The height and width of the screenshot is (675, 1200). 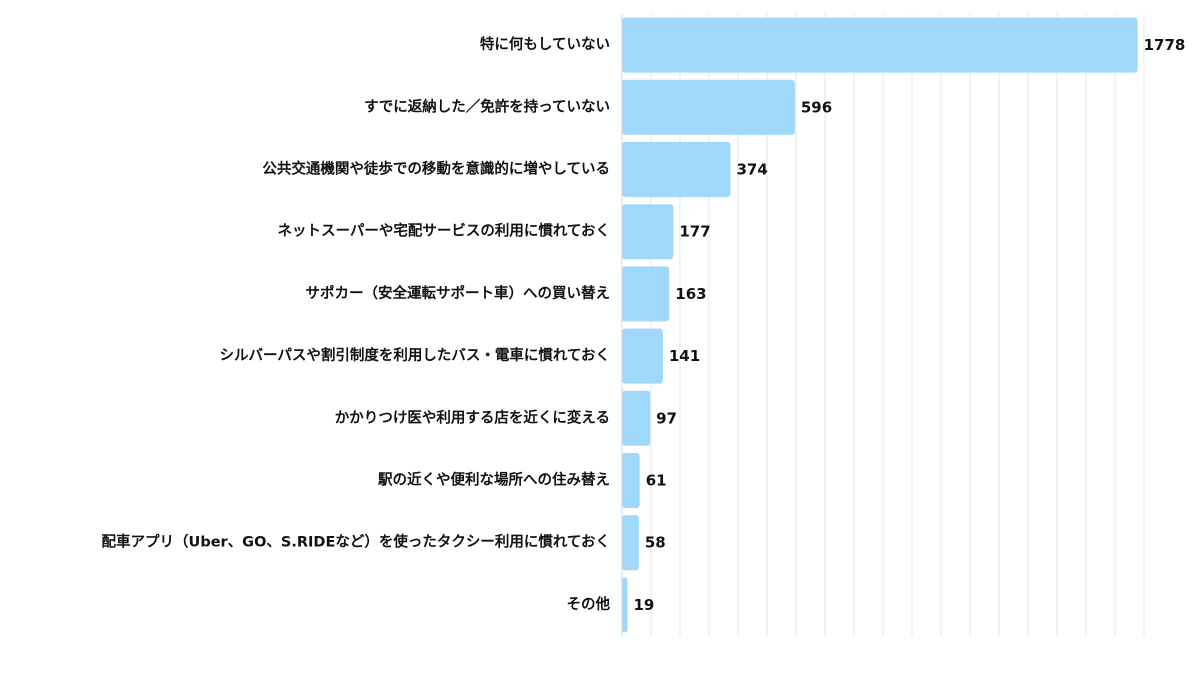 What do you see at coordinates (472, 417) in the screenshot?
I see `category-label: かかりつけ医や利用する店を近くに変える` at bounding box center [472, 417].